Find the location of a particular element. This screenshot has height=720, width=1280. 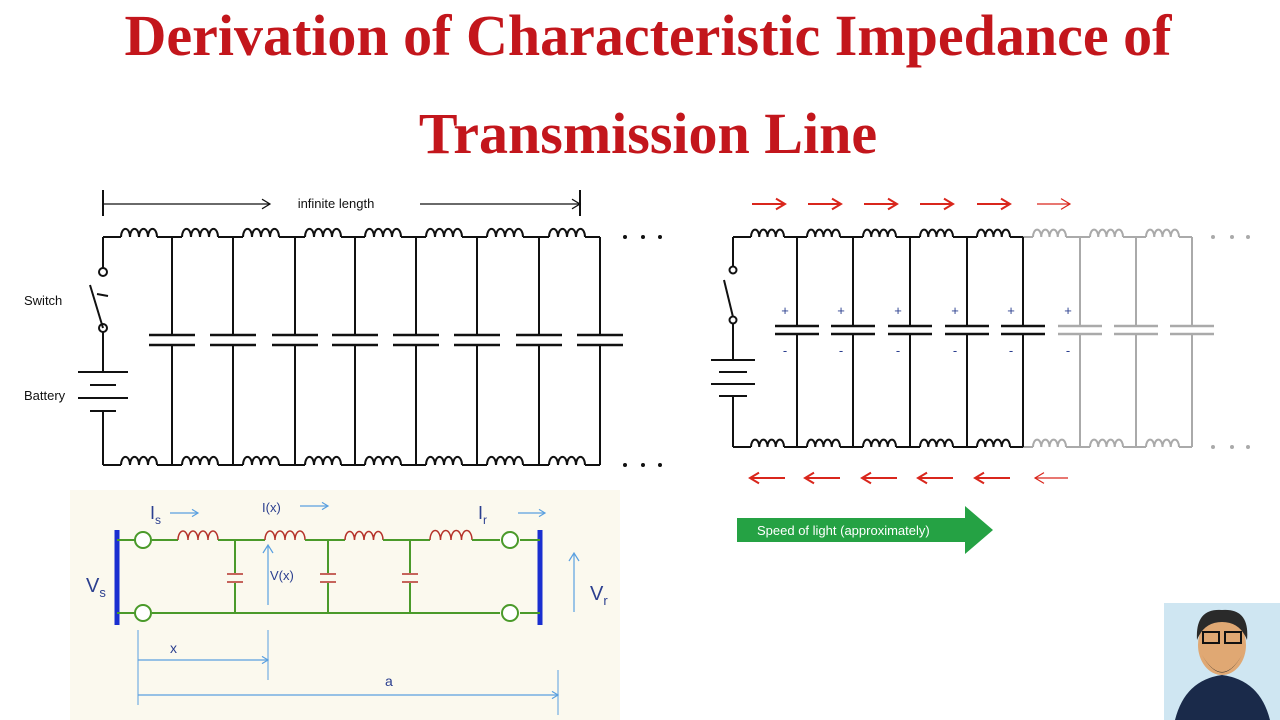

speed-label: Speed of light (approximately) is located at coordinates (843, 530).